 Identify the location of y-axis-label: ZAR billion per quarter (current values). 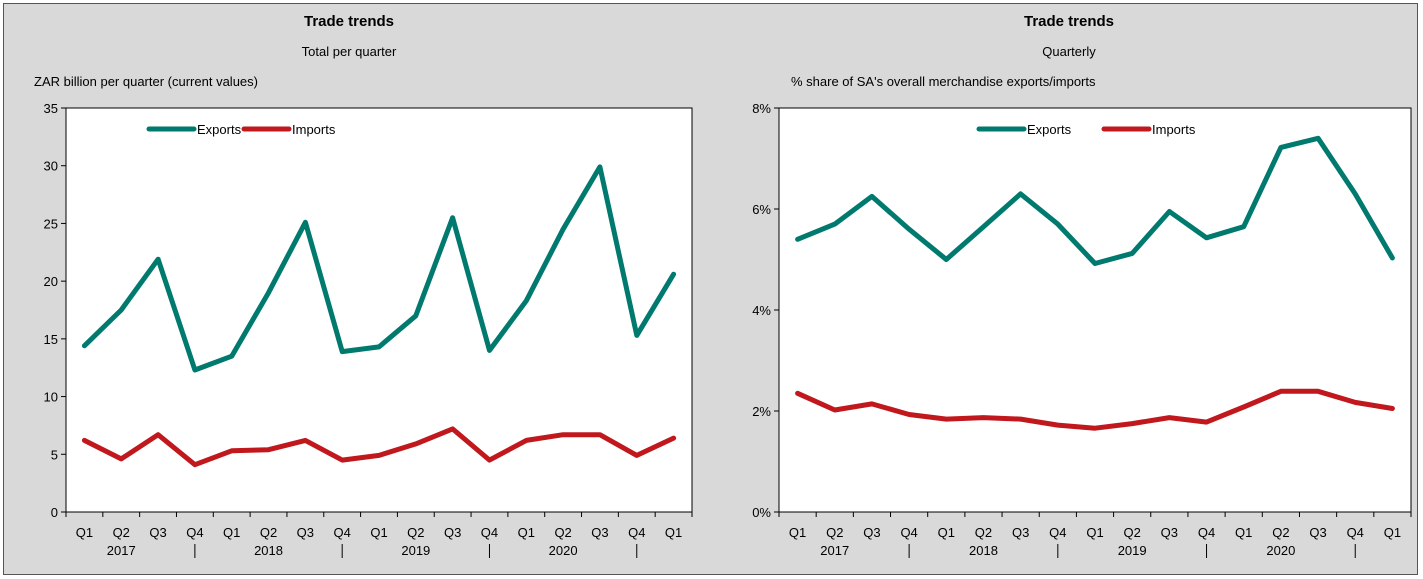
(146, 81).